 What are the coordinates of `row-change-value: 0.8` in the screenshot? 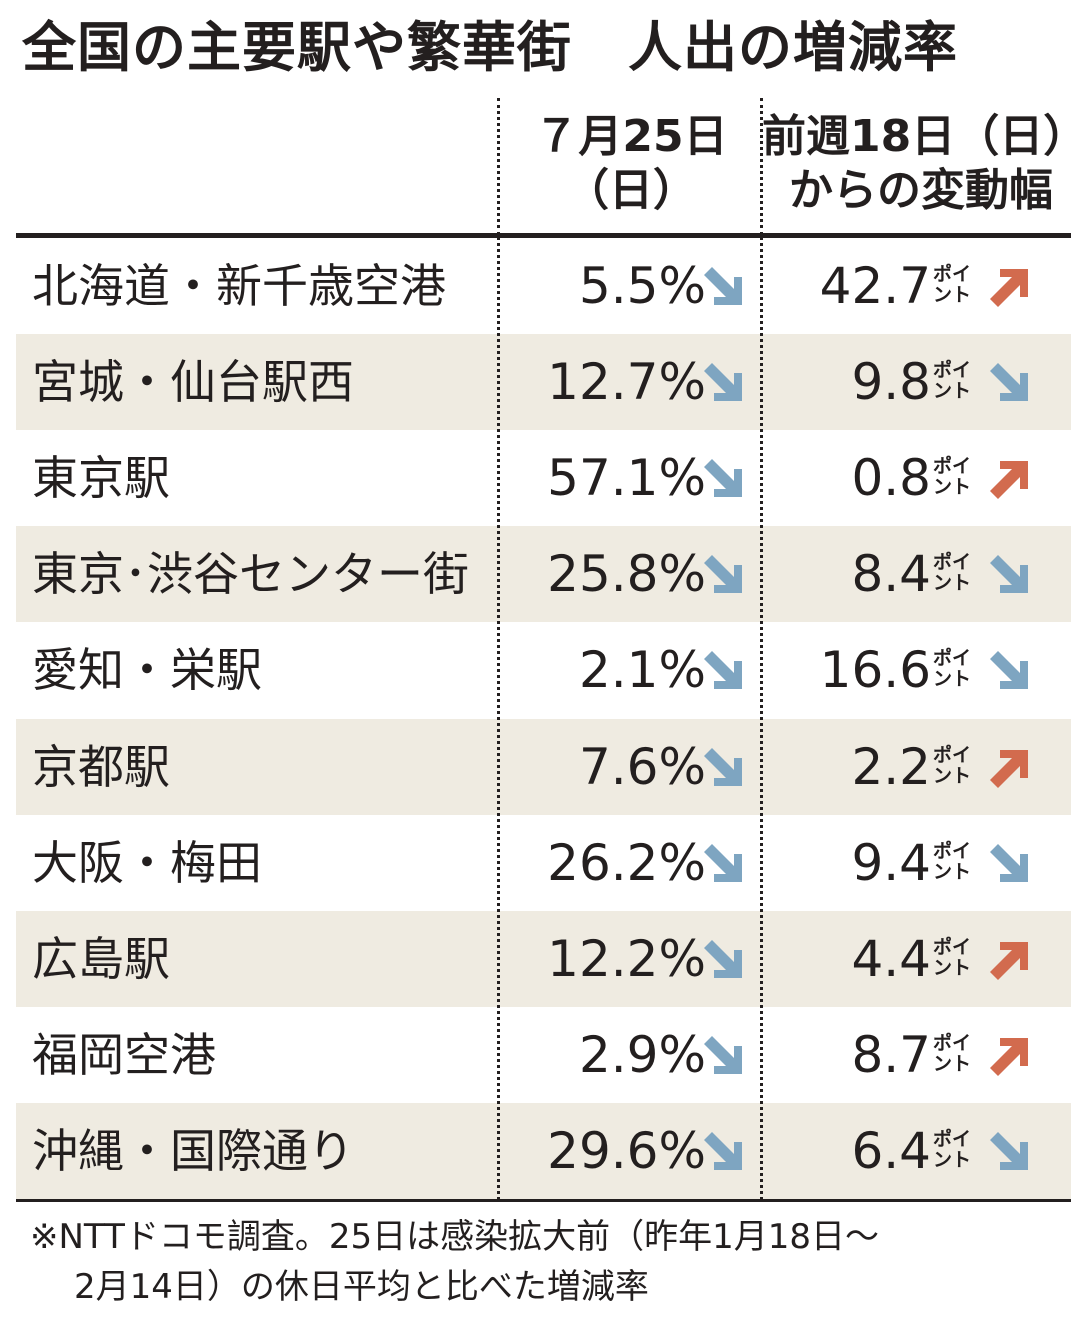 It's located at (891, 478).